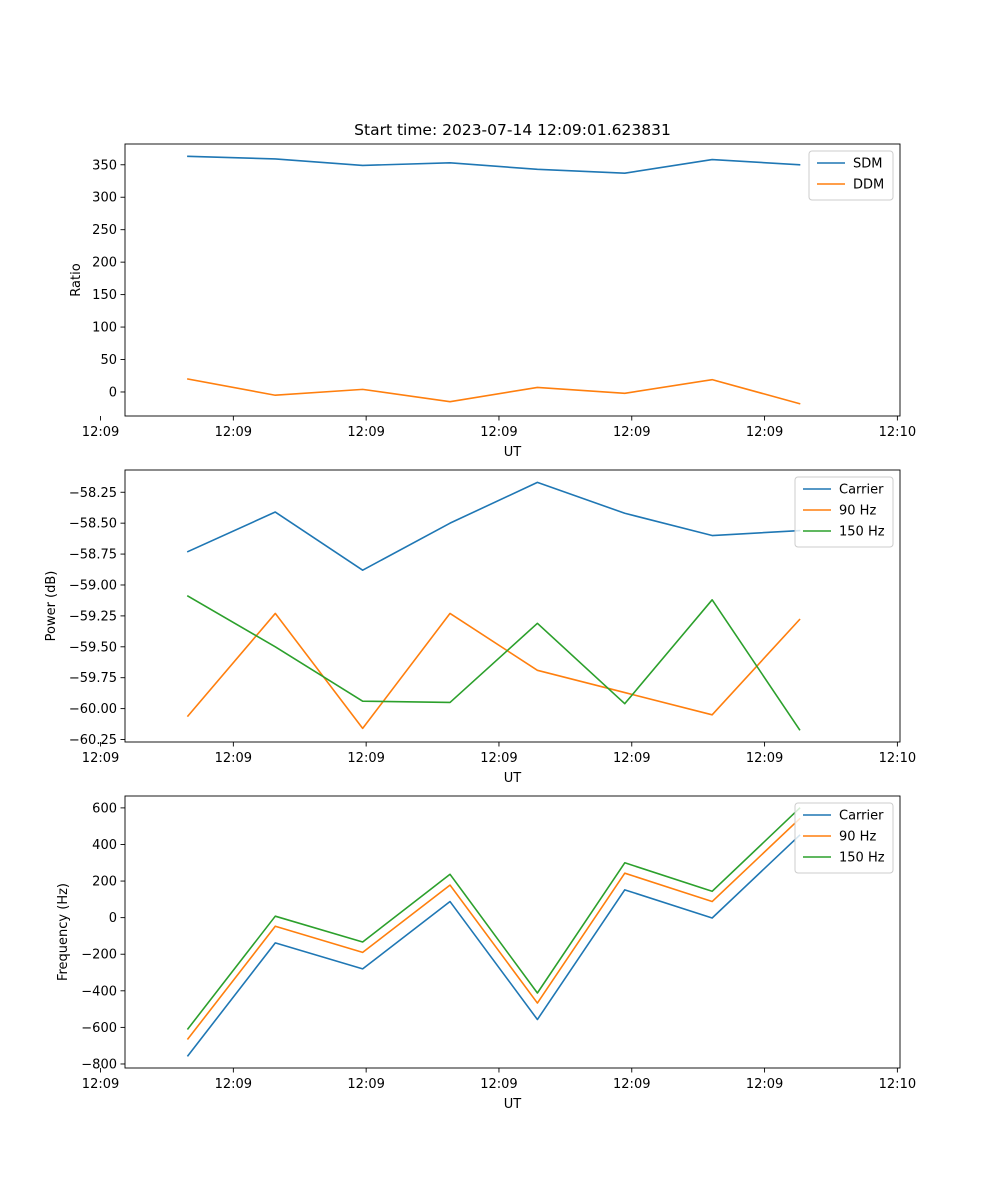 The image size is (1000, 1200). What do you see at coordinates (104, 295) in the screenshot?
I see `y-tick-label: 150` at bounding box center [104, 295].